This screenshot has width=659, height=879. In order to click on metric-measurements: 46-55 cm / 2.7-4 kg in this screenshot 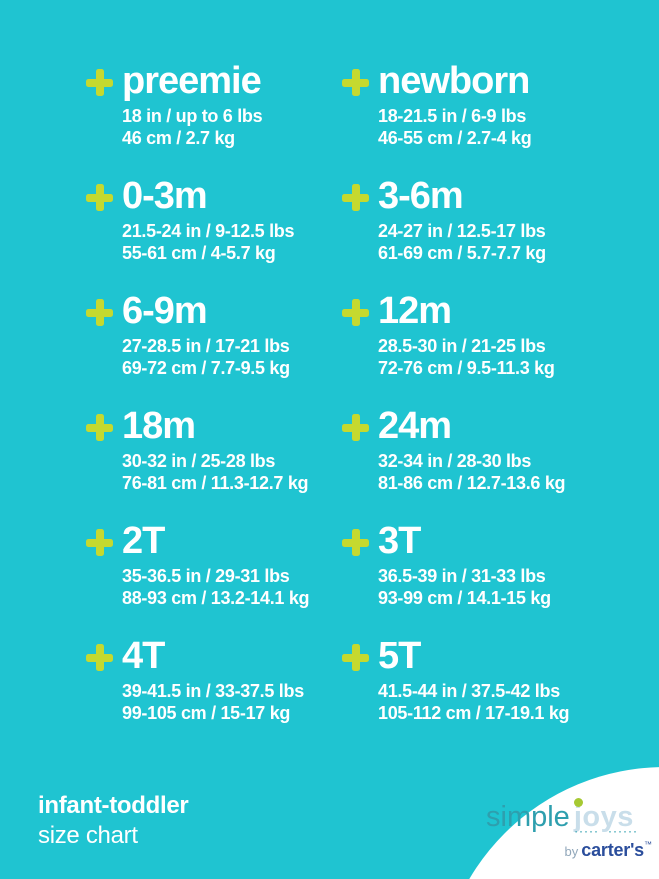, I will do `click(455, 138)`.